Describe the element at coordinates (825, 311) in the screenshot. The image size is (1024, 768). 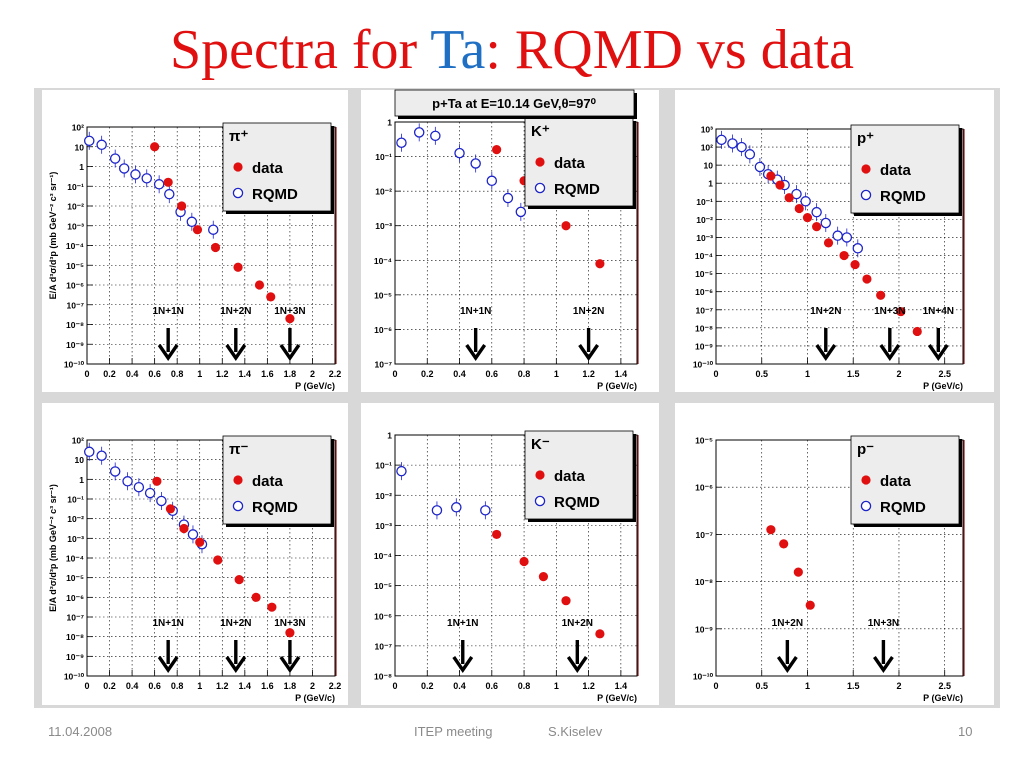
I see `threshold-label: 1N+2N` at that location.